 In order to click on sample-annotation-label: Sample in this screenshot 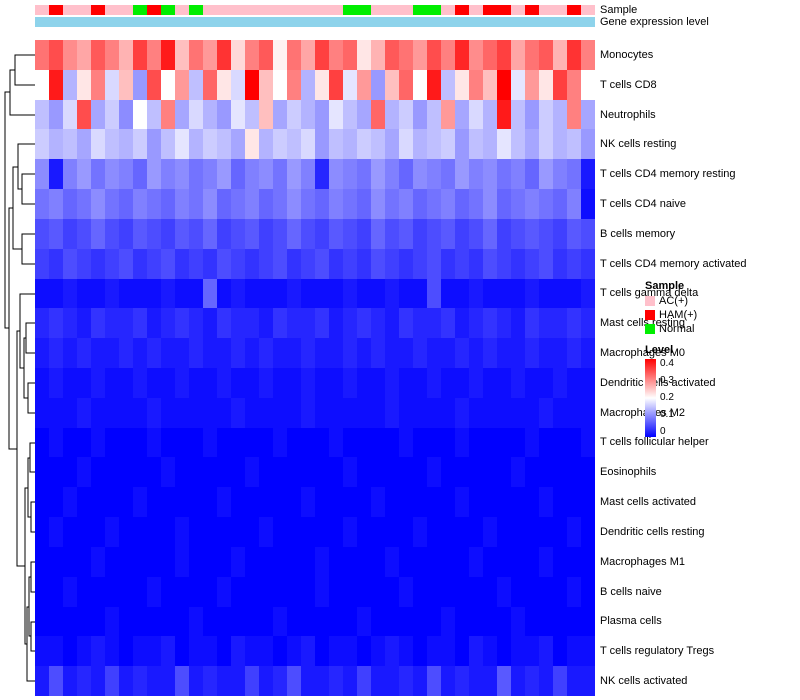, I will do `click(619, 10)`.